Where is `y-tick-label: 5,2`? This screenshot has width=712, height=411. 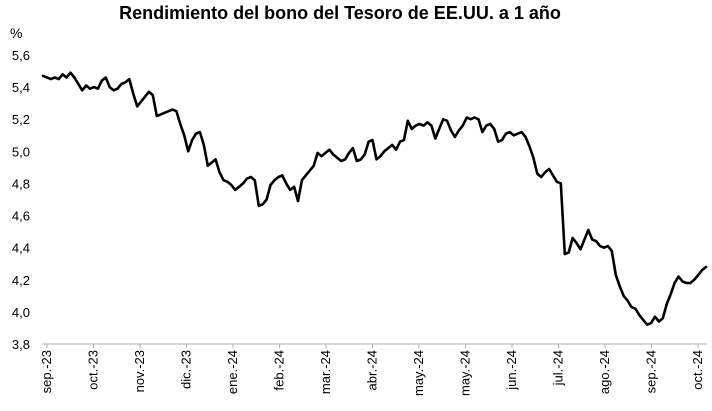 y-tick-label: 5,2 is located at coordinates (21, 119).